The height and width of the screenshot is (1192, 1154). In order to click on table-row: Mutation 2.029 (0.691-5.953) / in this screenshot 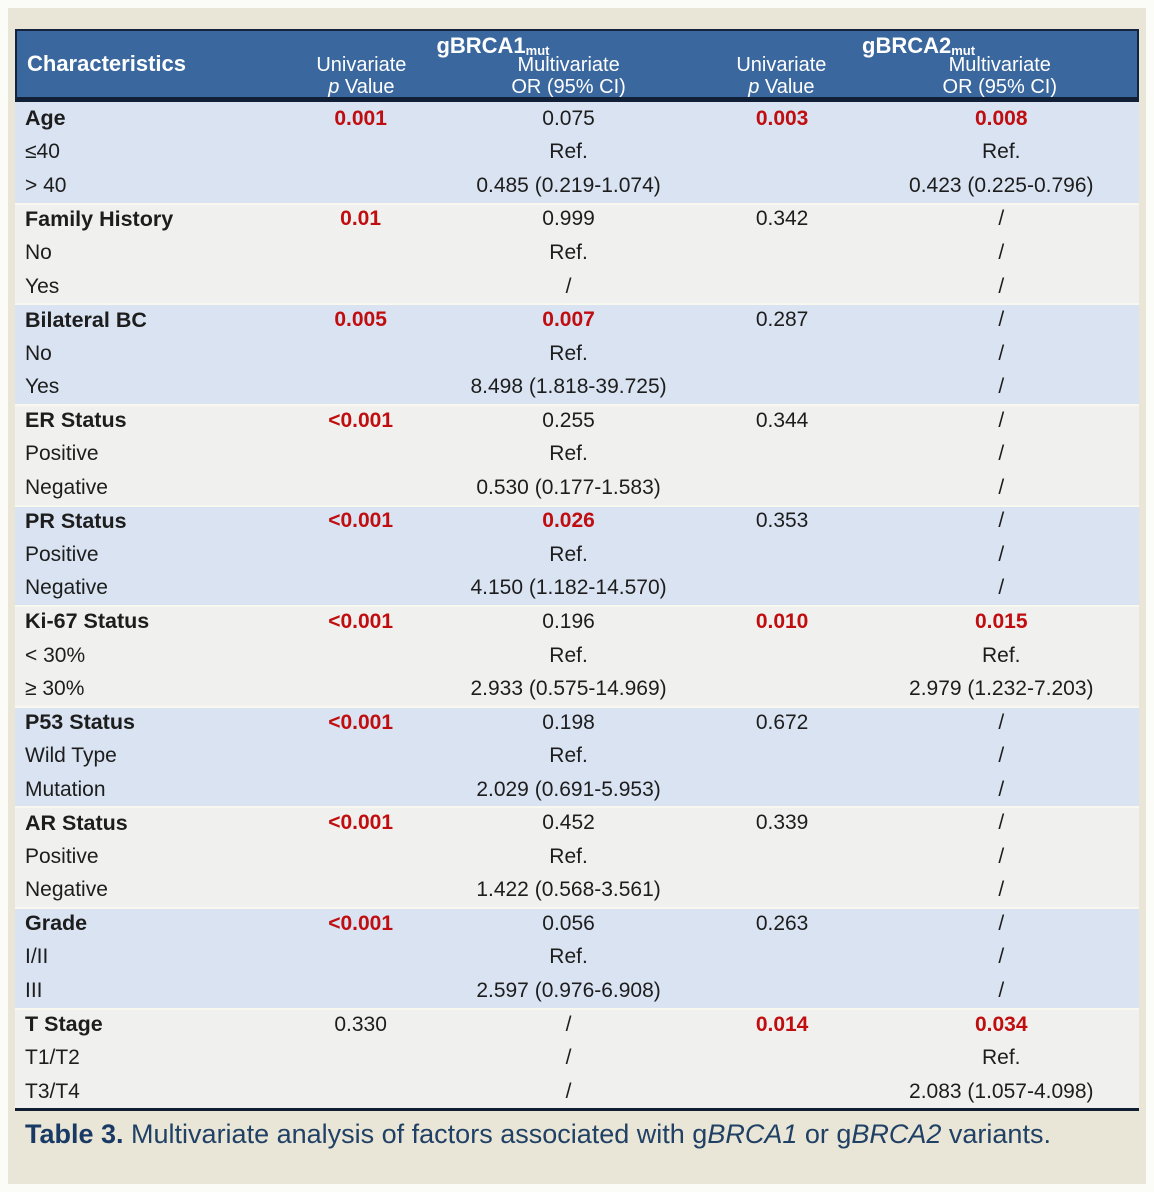, I will do `click(577, 790)`.